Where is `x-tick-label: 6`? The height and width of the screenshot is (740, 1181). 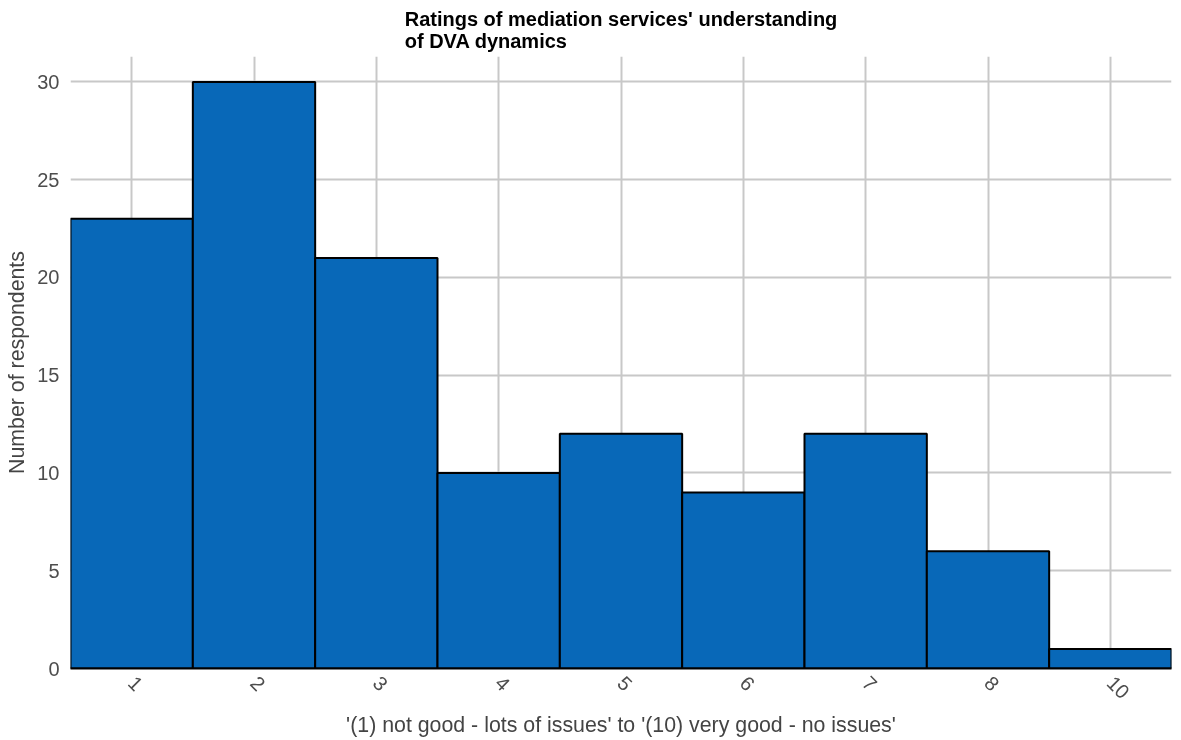
x-tick-label: 6 is located at coordinates (747, 683).